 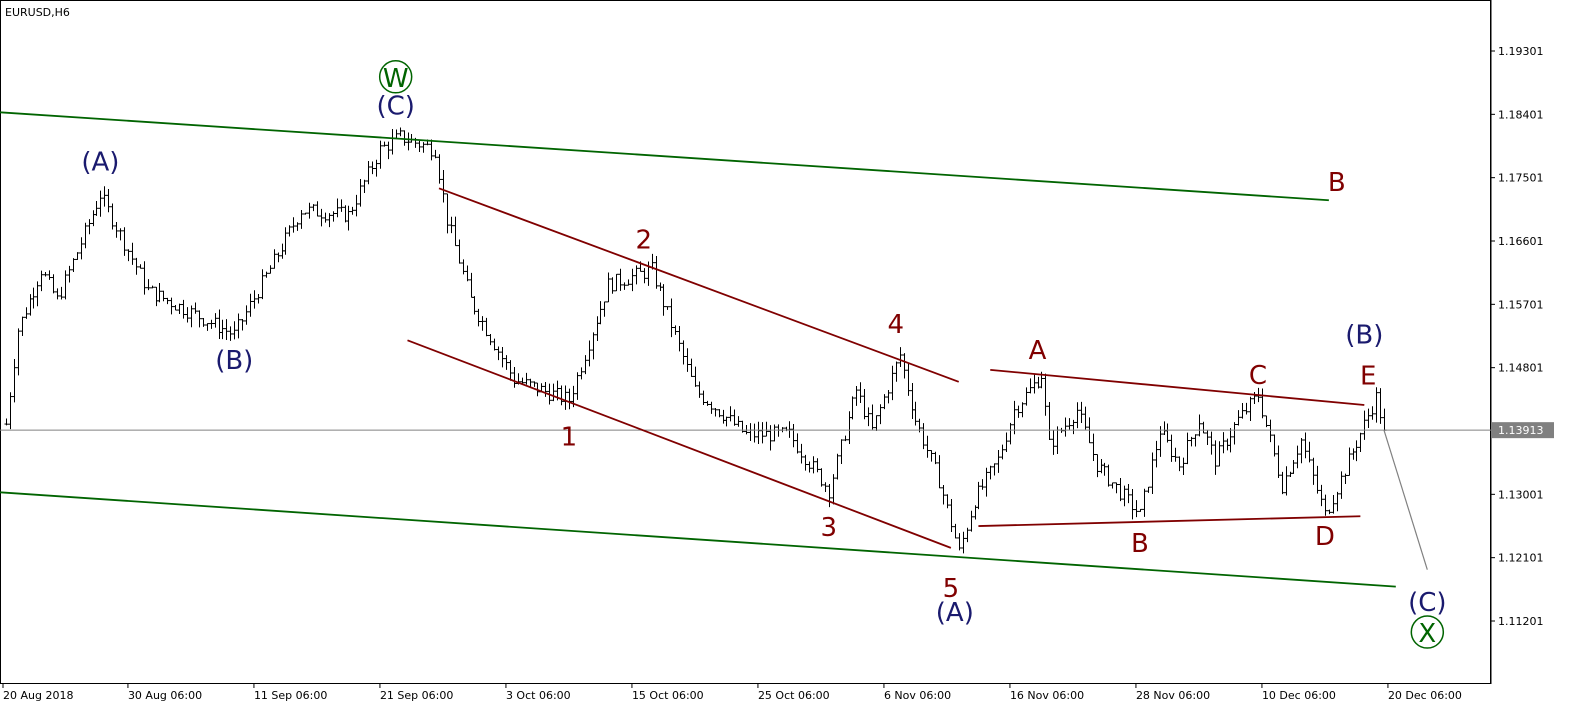 I want to click on y-tick-label: 1.16601, so click(x=1521, y=241).